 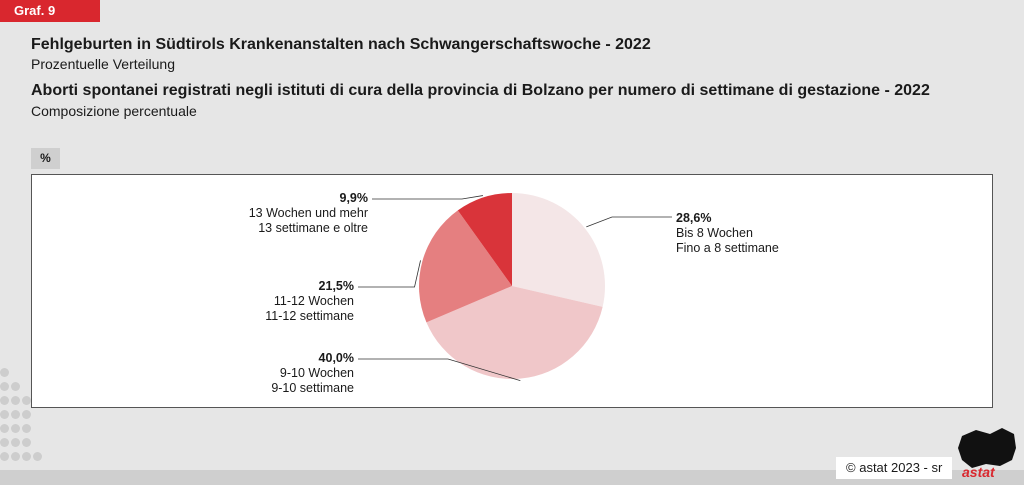 I want to click on logo-text: astat, so click(x=978, y=472).